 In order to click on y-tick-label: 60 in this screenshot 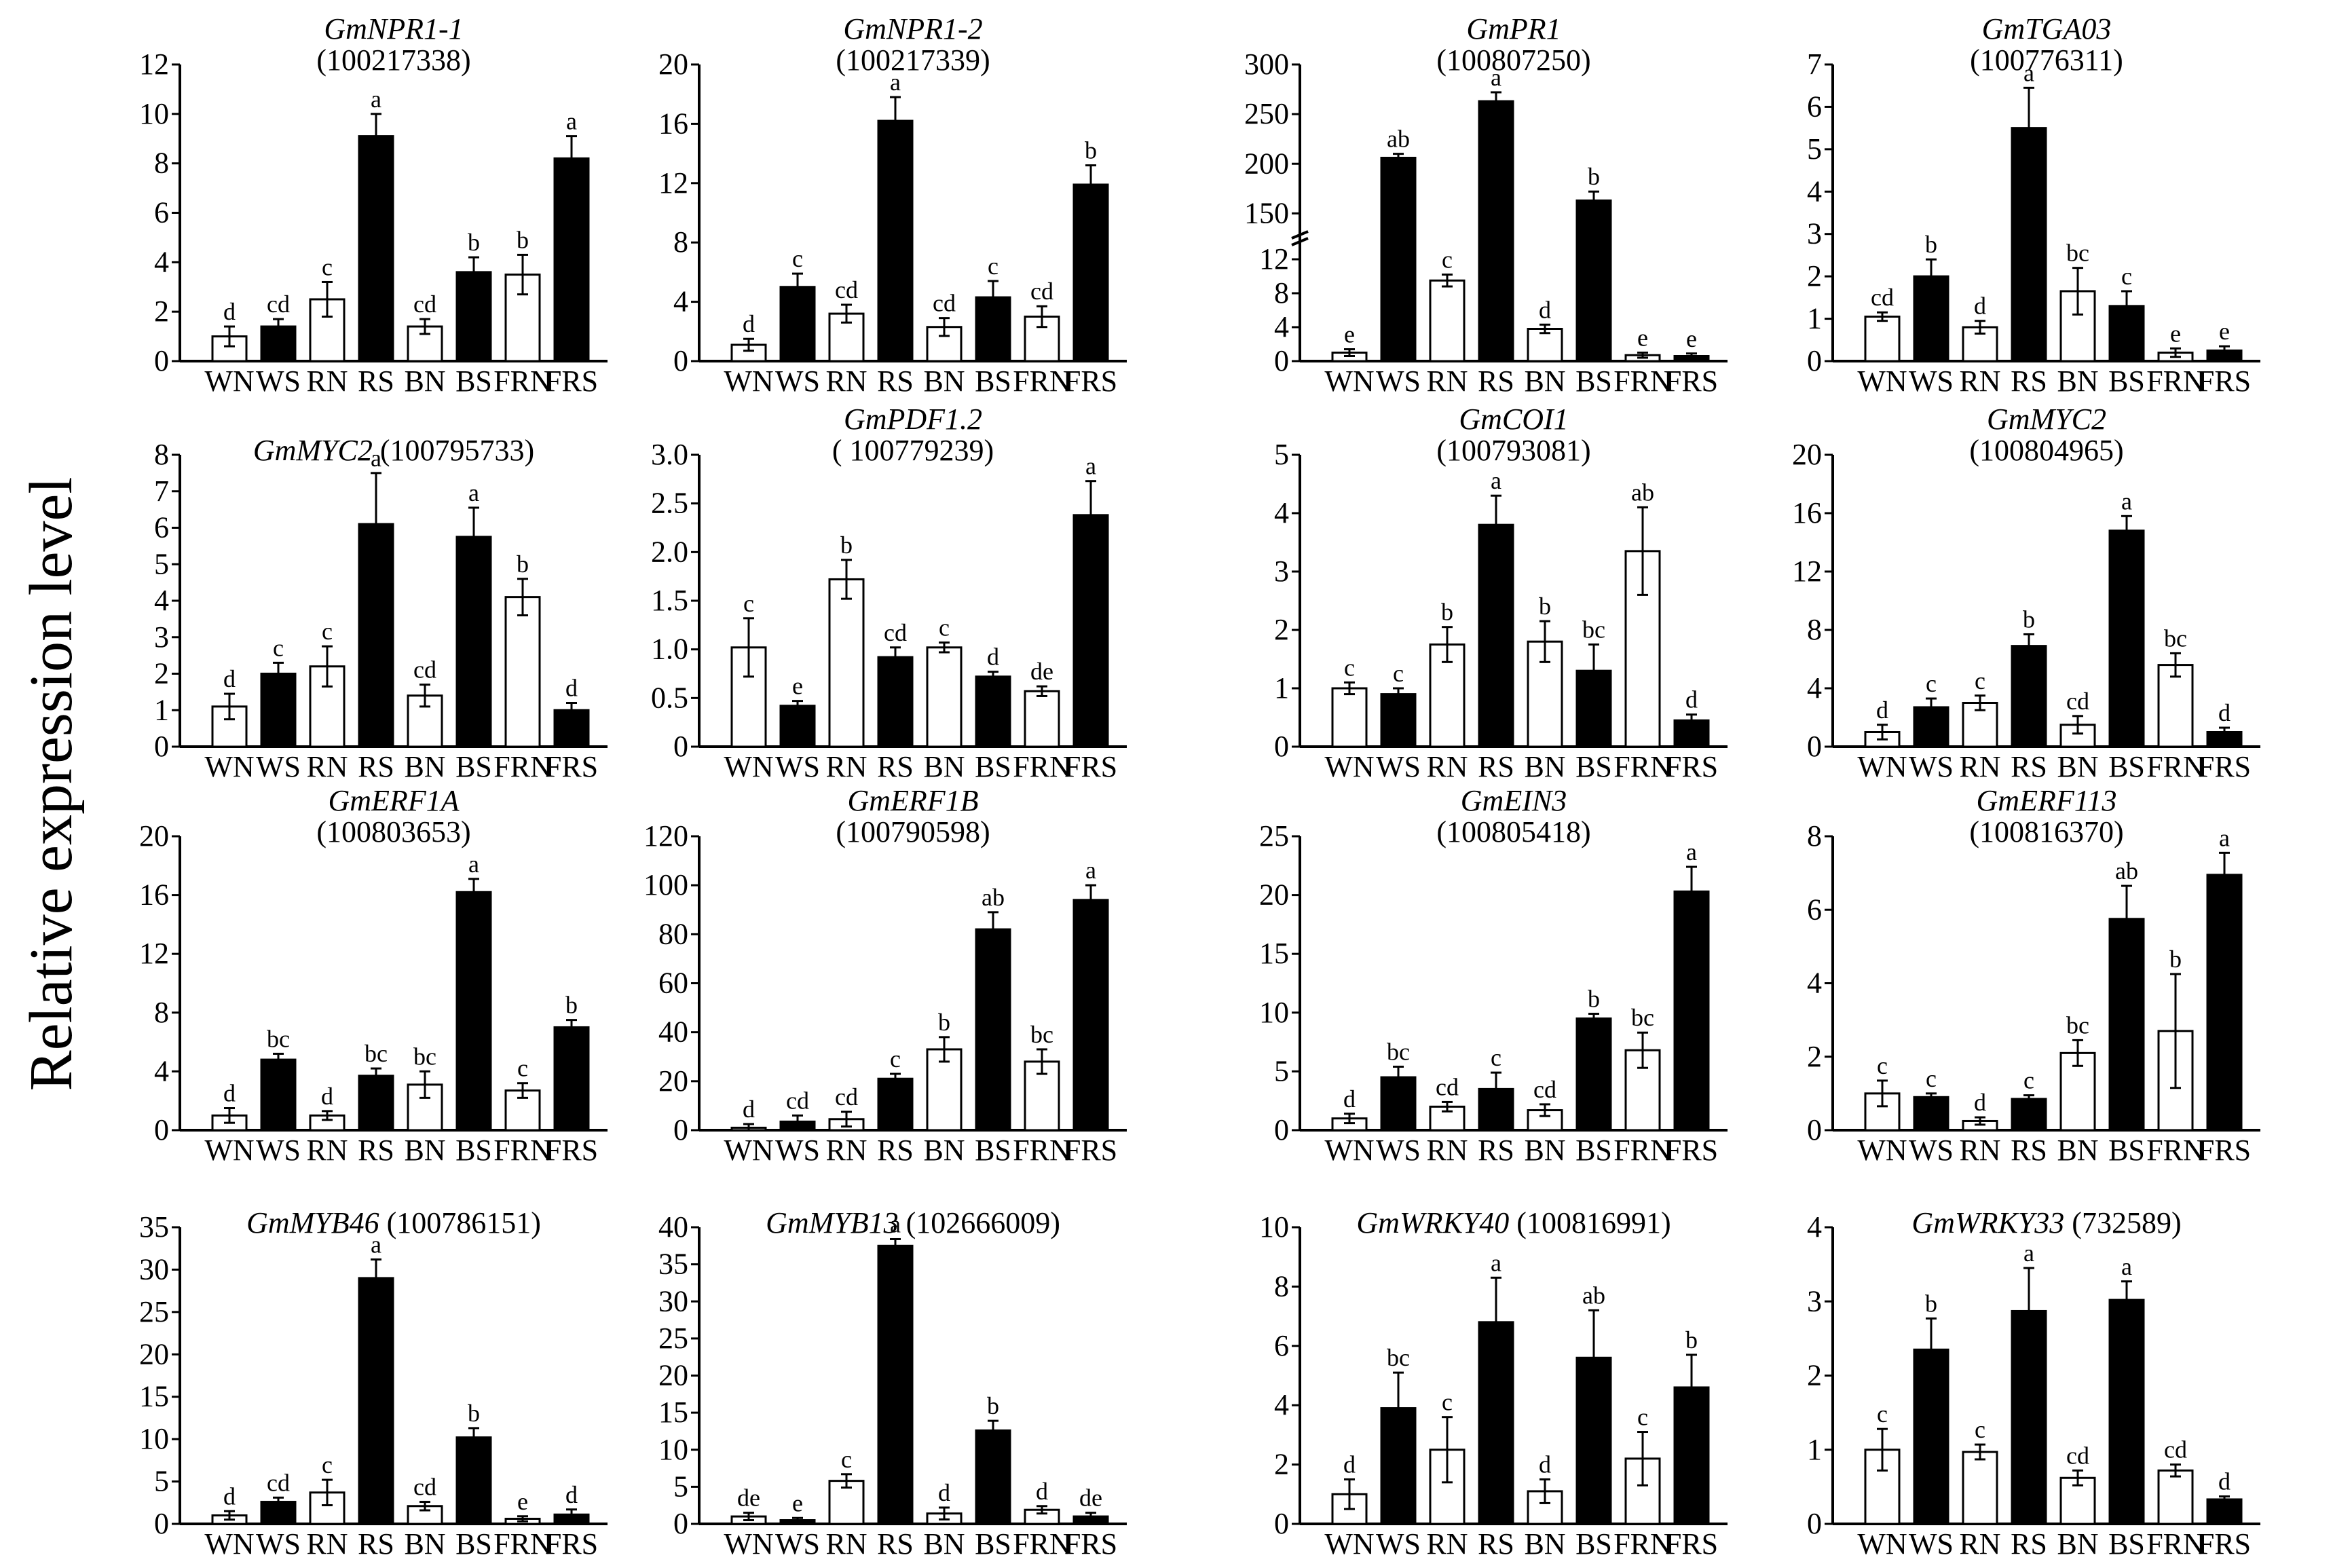, I will do `click(673, 984)`.